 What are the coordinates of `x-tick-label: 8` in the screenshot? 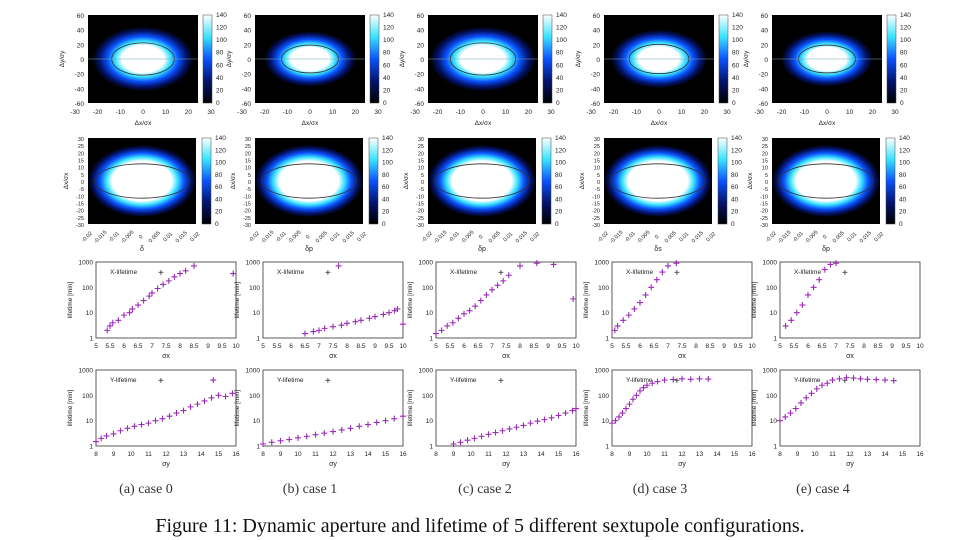 It's located at (612, 454).